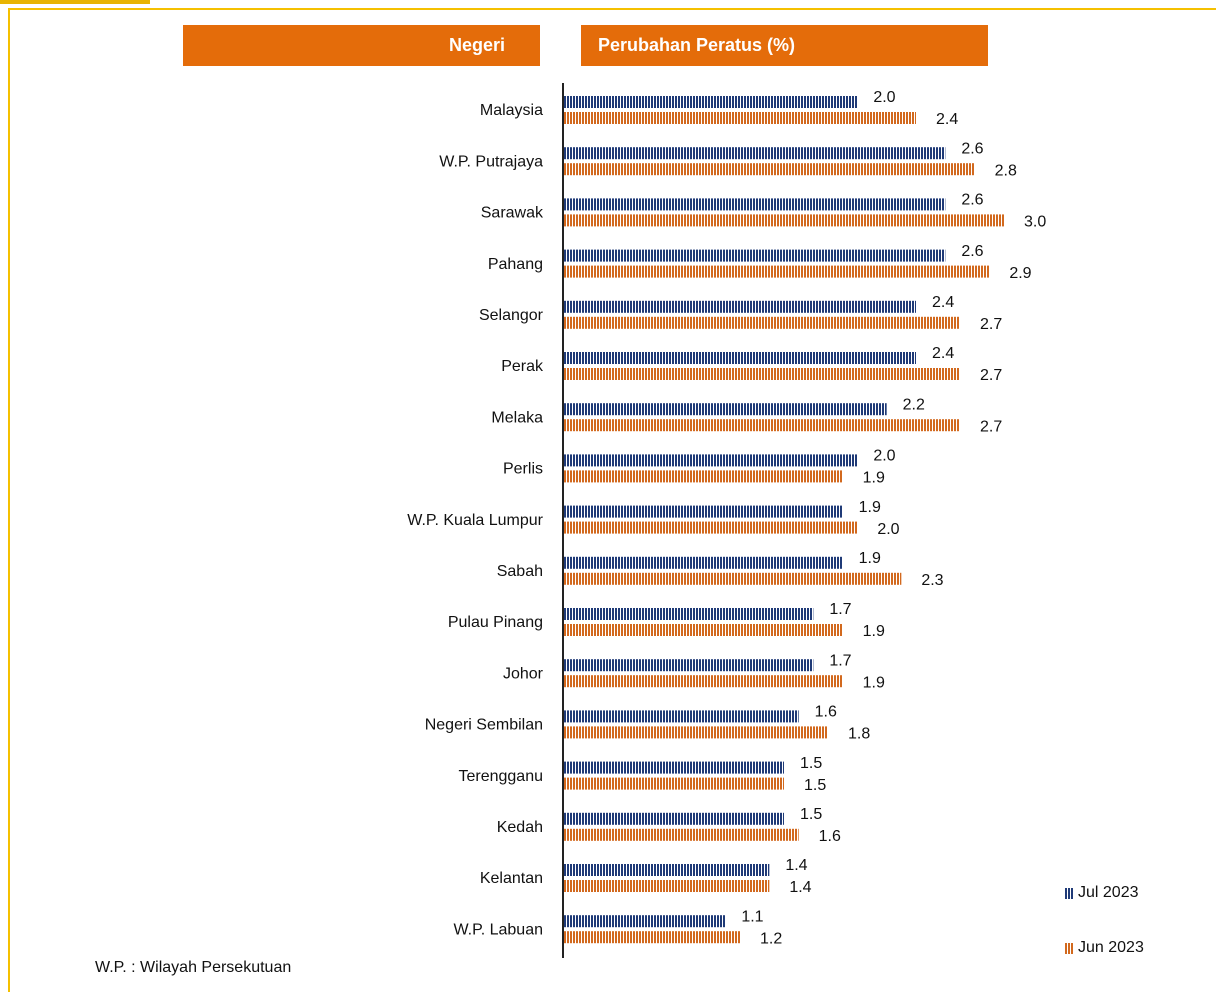 The image size is (1216, 992). Describe the element at coordinates (771, 938) in the screenshot. I see `value-label: 1.2` at that location.